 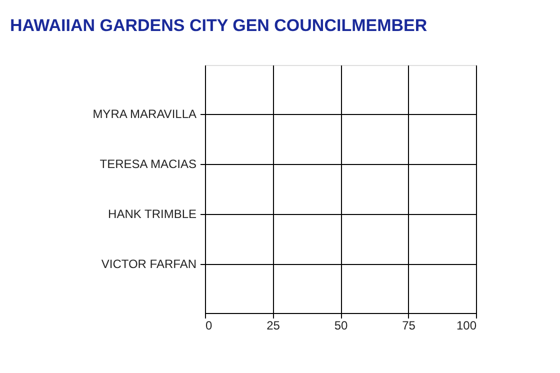 What do you see at coordinates (219, 25) in the screenshot?
I see `chart-title: HAWAIIAN GARDENS CITY GEN COUNCILMEMBER` at bounding box center [219, 25].